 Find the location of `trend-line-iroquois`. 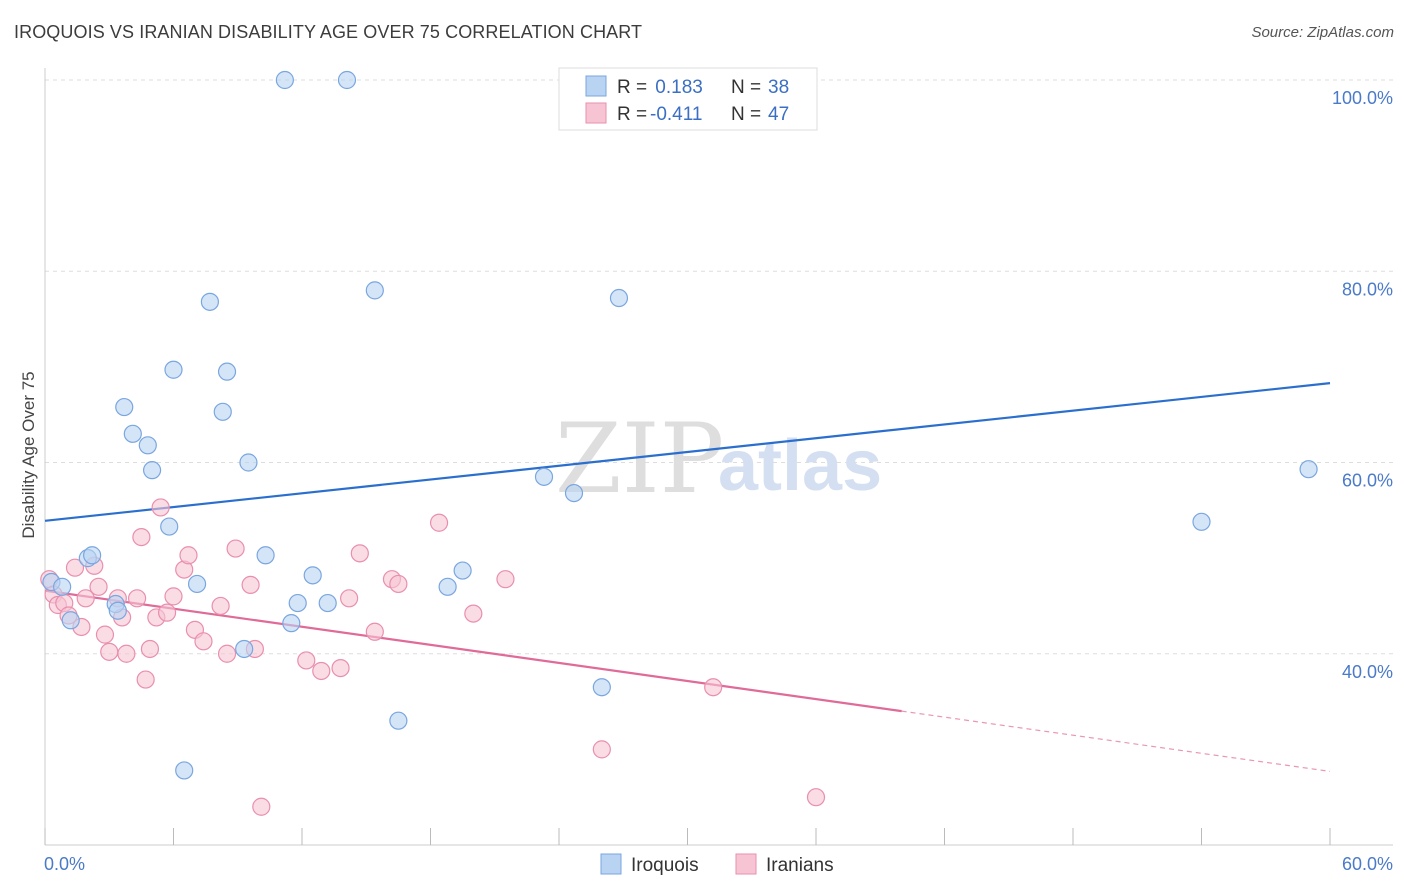

trend-line-iroquois is located at coordinates (687, 452).